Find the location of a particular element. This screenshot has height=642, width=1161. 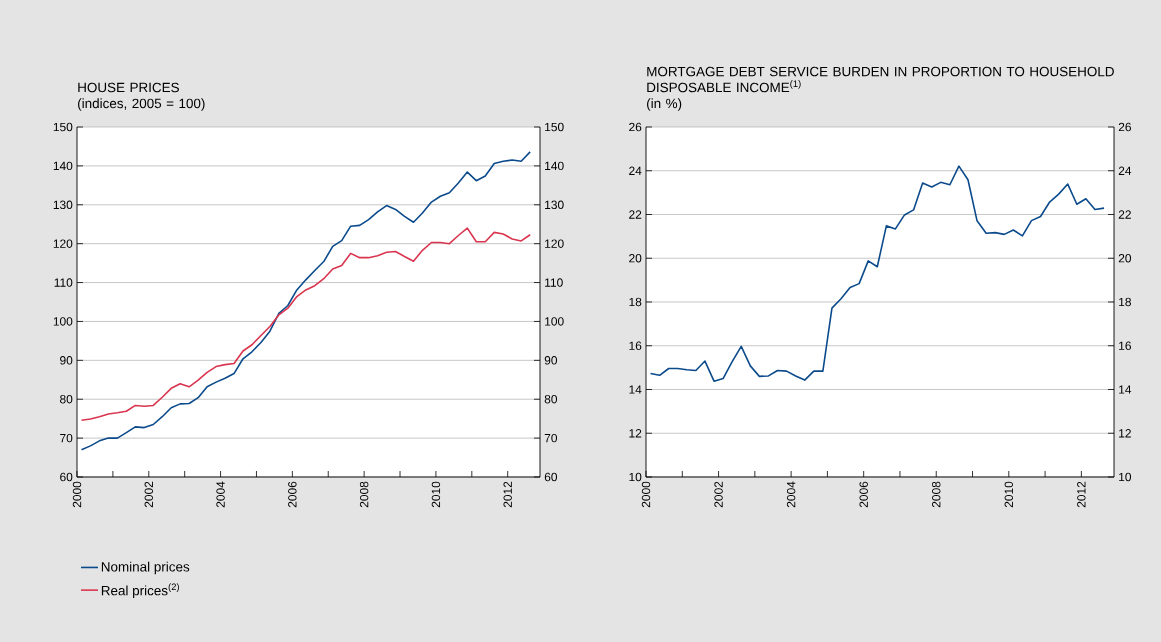

y-tick-label: 150 is located at coordinates (63, 127).